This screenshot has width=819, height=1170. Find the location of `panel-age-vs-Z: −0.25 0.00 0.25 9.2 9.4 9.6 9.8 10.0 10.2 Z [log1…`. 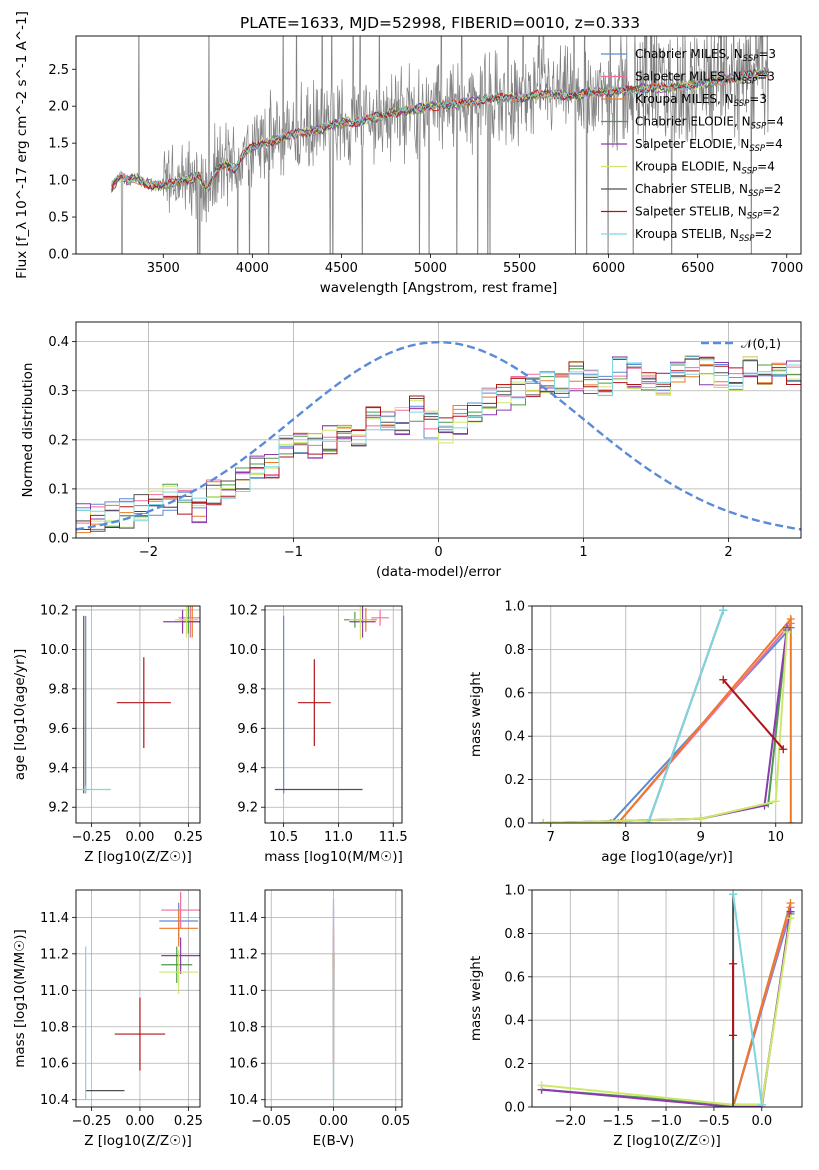

panel-age-vs-Z: −0.25 0.00 0.25 9.2 9.4 9.6 9.8 10.0 10.2 Z [log1… is located at coordinates (107, 734).